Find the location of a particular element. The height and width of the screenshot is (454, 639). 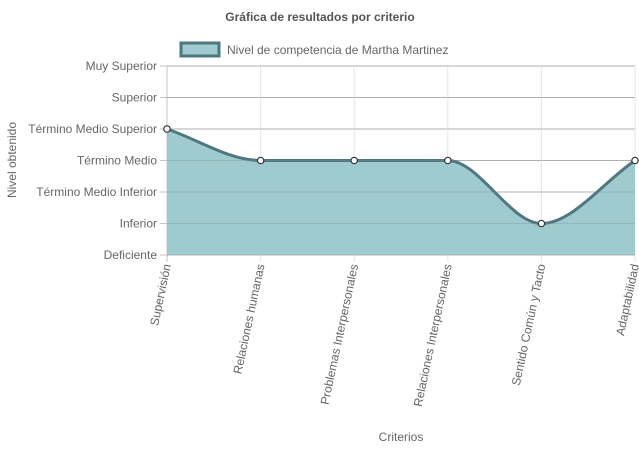

x-tick-label: Supervisión is located at coordinates (160, 295).